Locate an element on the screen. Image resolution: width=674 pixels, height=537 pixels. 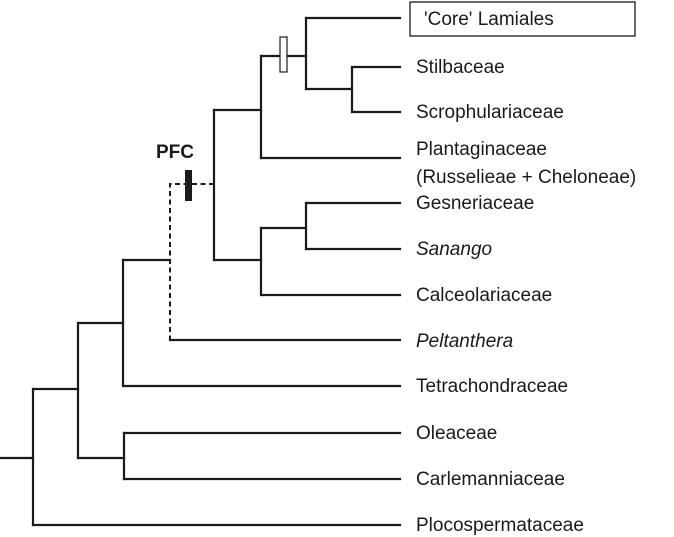
taxon-label-plantaginaceae-tribes: (Russelieae + Cheloneae) is located at coordinates (526, 177).